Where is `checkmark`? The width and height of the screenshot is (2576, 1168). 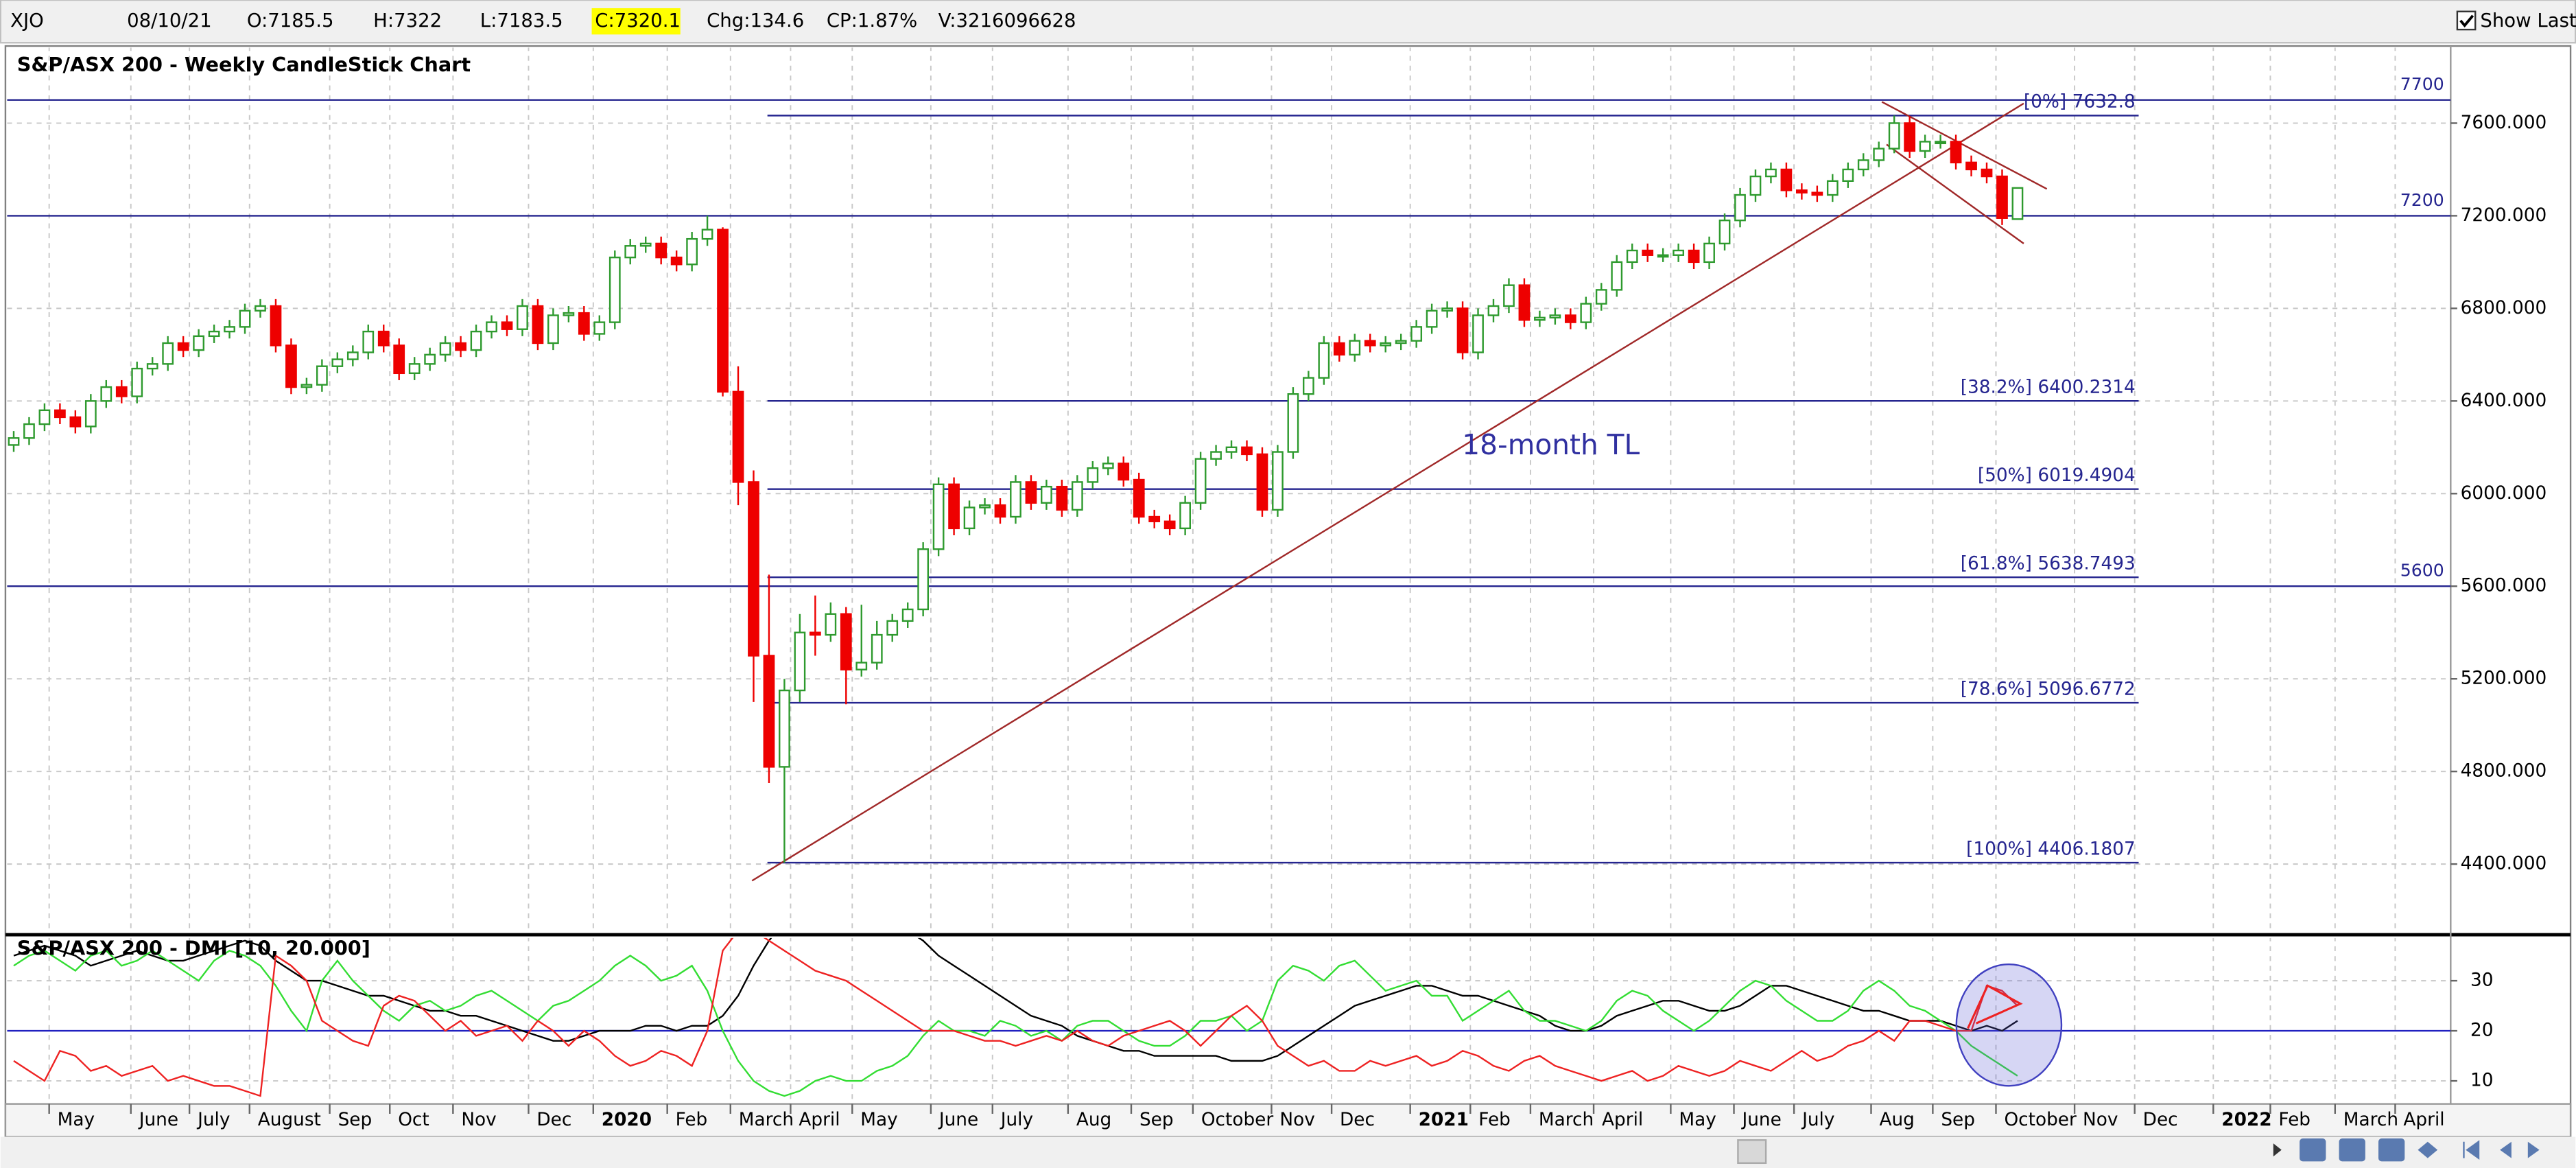 checkmark is located at coordinates (2466, 21).